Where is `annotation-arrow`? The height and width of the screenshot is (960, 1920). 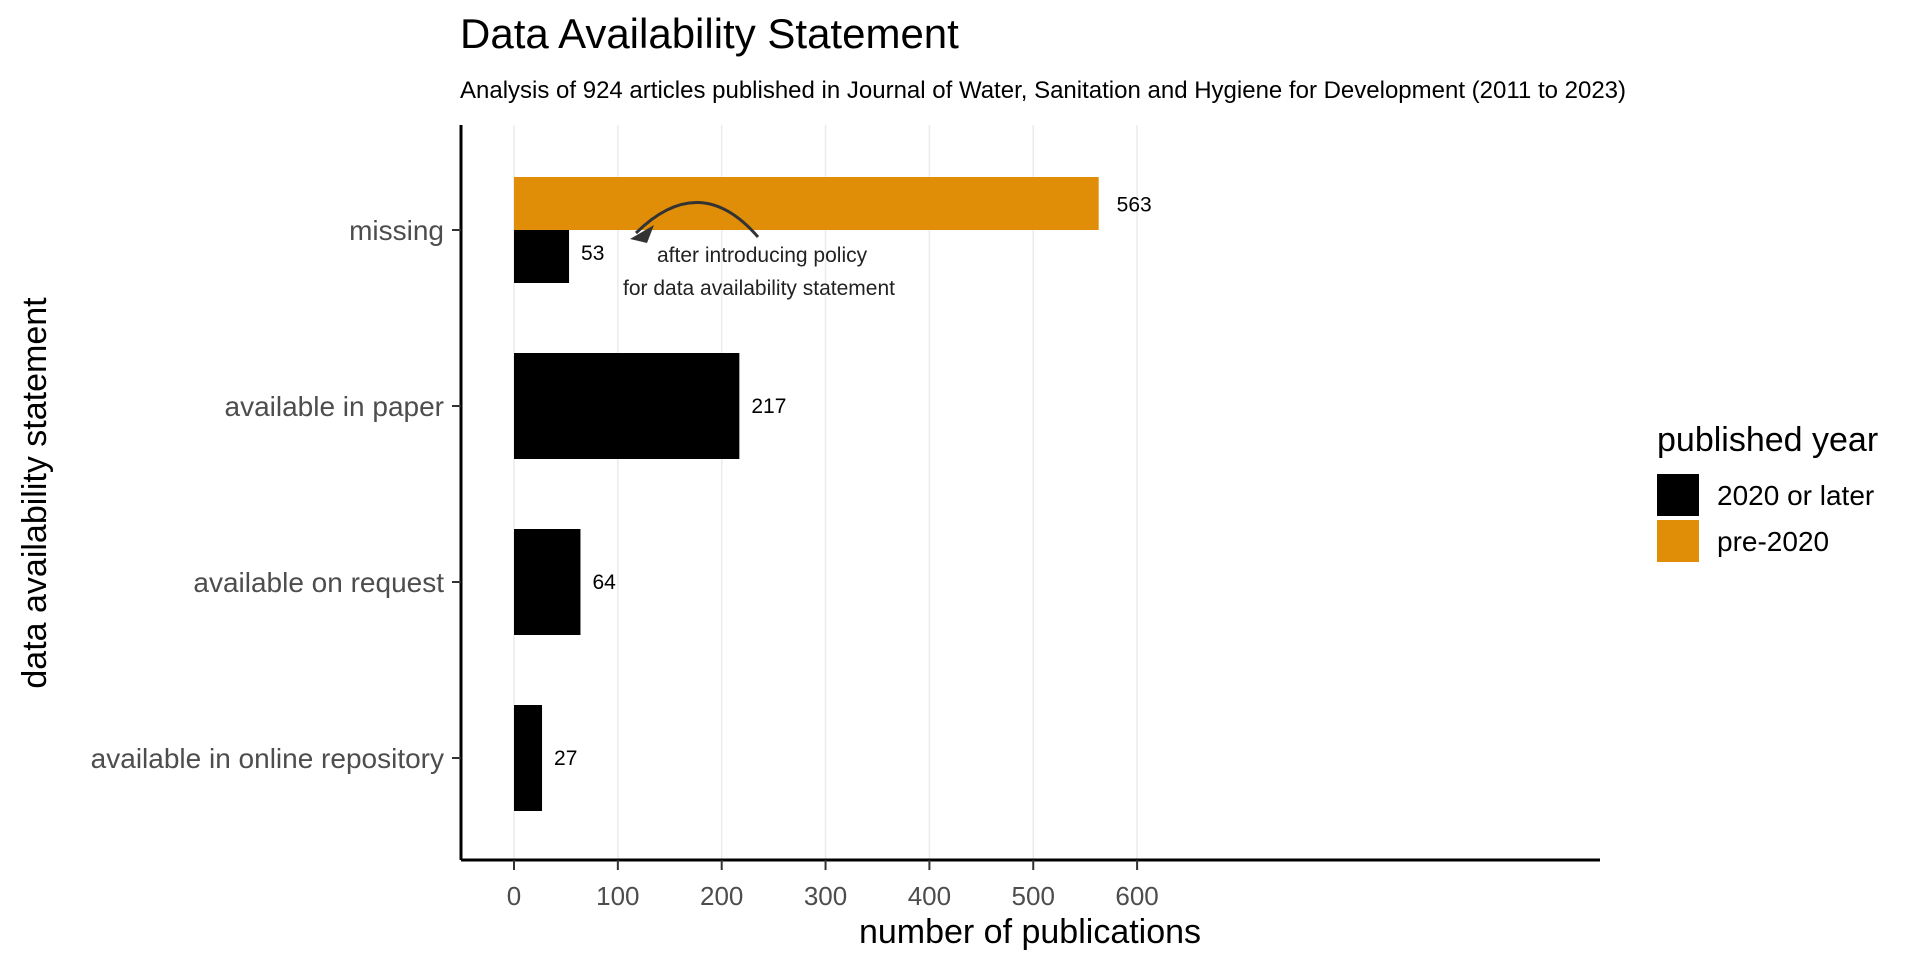
annotation-arrow is located at coordinates (697, 219).